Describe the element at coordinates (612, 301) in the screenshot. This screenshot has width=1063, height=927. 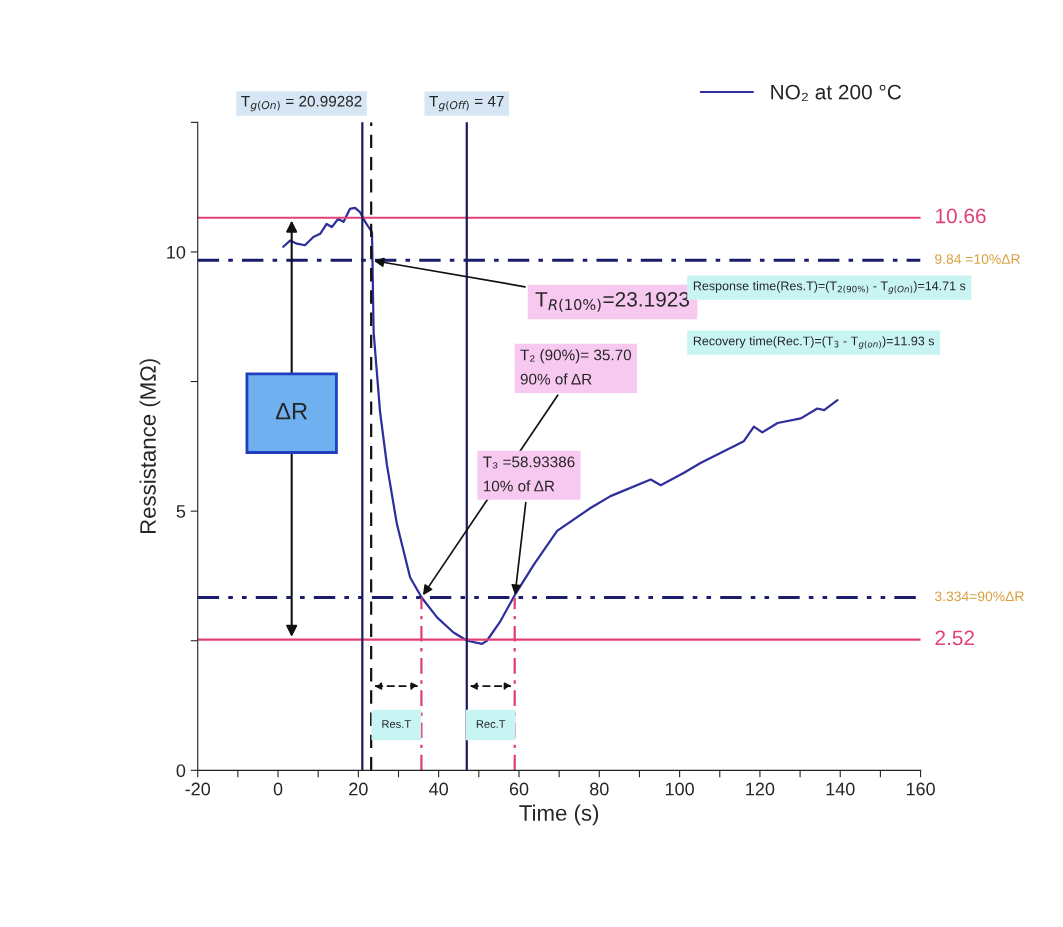
I see `annotation: T$_{R(10%)}$=23.1923` at that location.